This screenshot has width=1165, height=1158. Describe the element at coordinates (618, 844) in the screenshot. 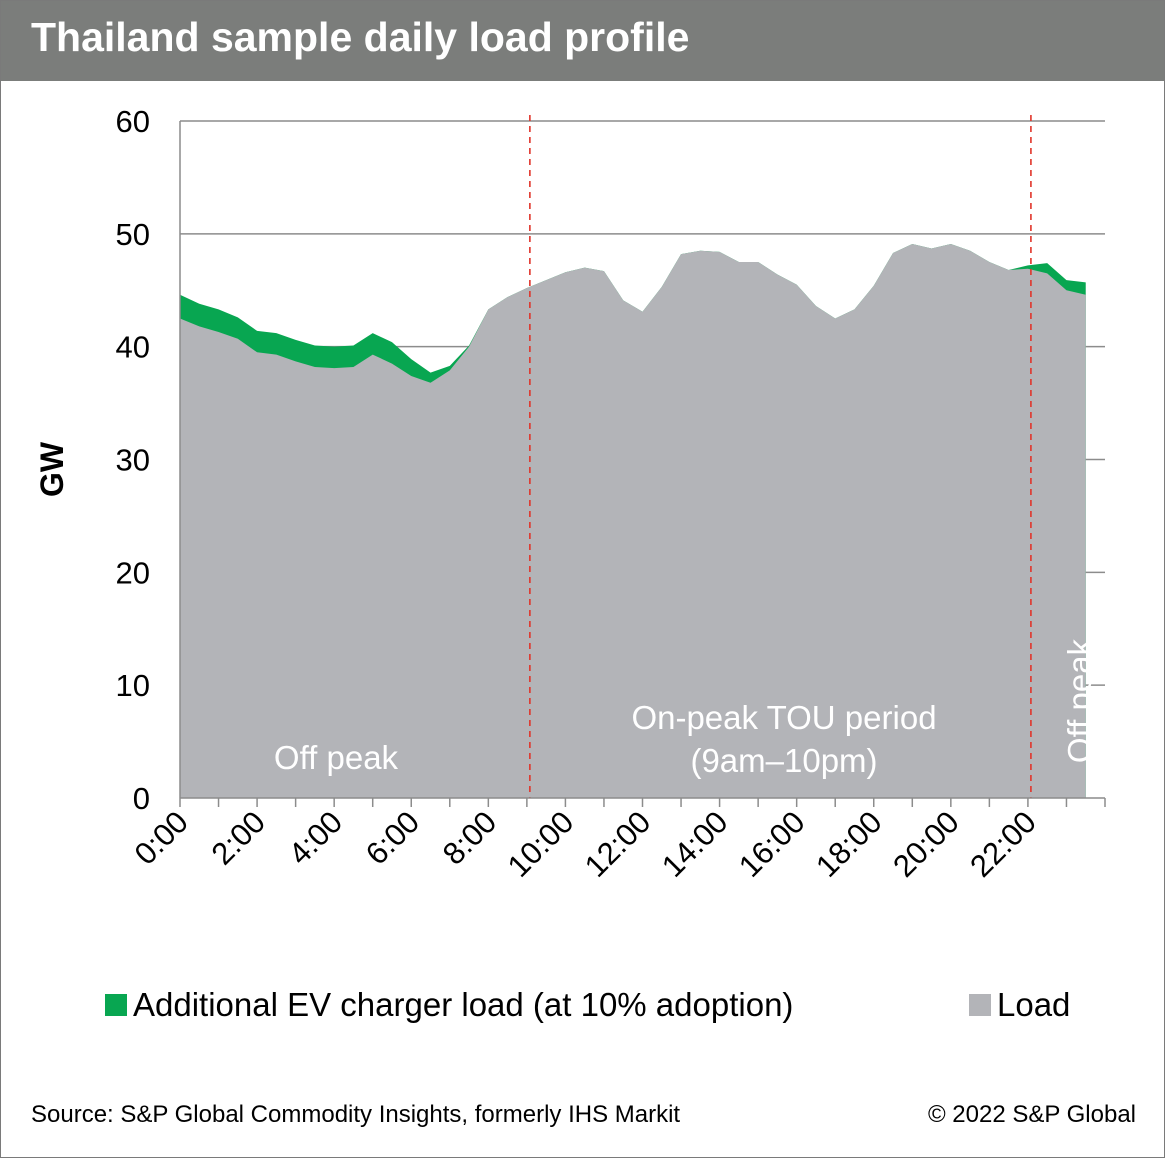

I see `x-tick-label: 12:00` at that location.